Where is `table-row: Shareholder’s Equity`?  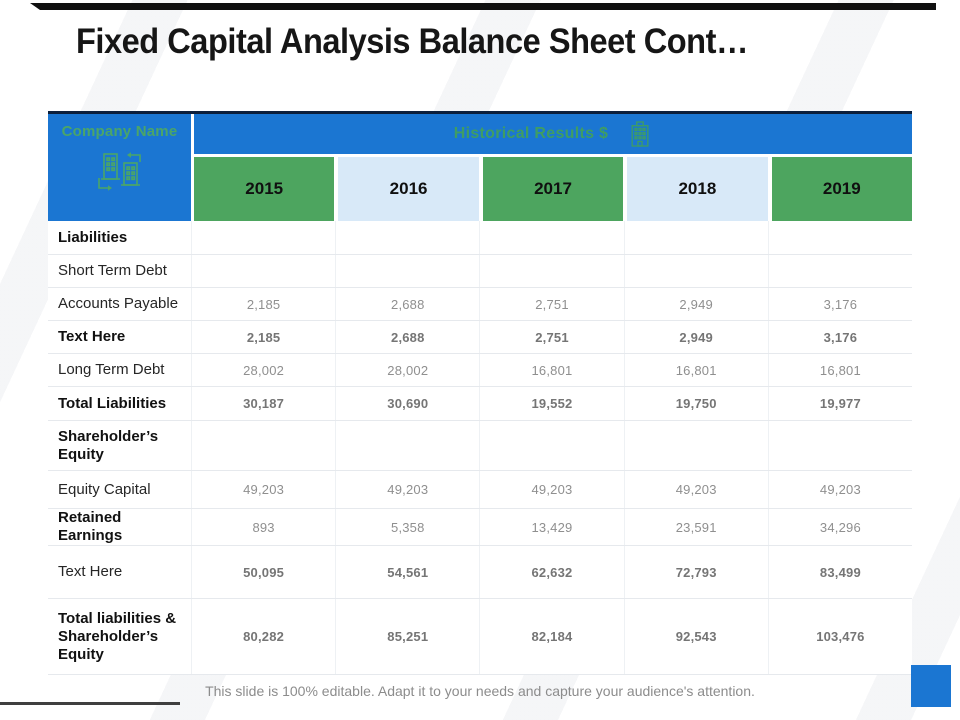
table-row: Shareholder’s Equity is located at coordinates (480, 446).